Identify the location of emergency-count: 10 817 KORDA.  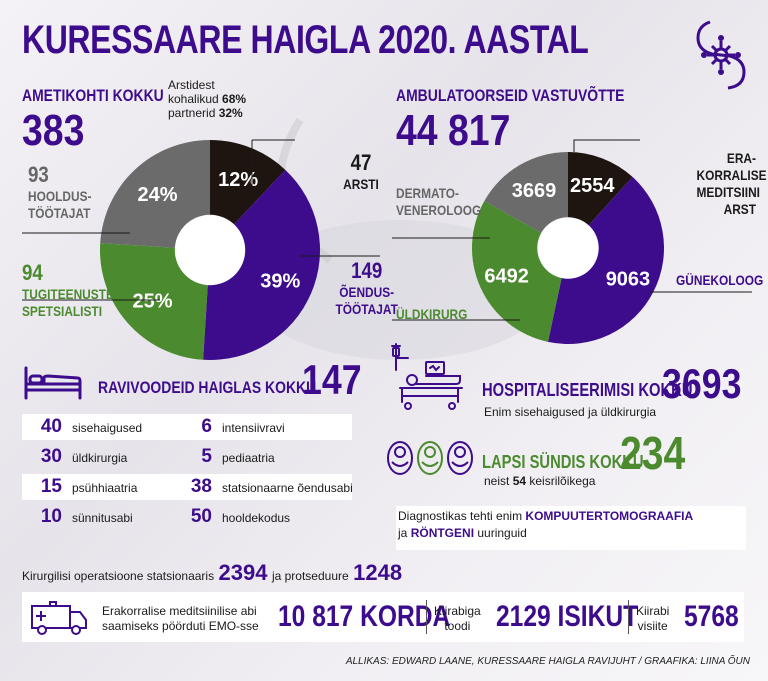
(364, 616).